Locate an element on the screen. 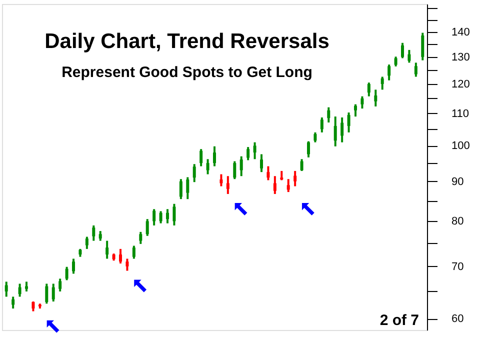  y-tick-label: 140 is located at coordinates (461, 32).